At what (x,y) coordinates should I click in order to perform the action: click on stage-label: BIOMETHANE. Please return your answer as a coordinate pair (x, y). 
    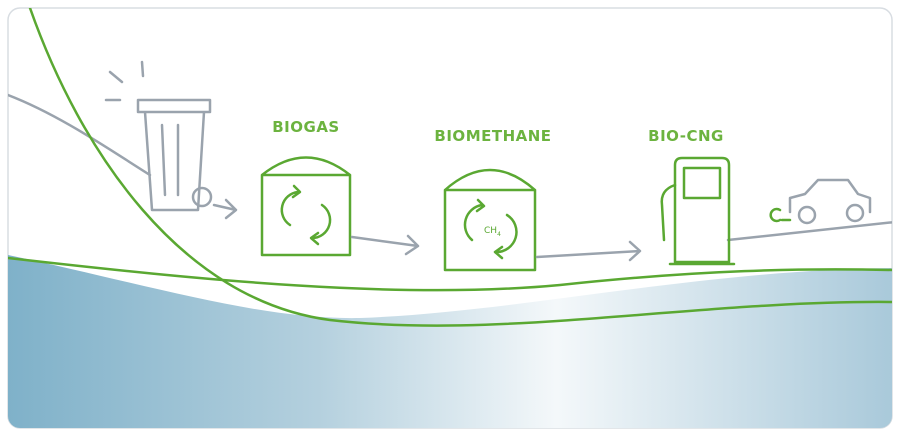
    Looking at the image, I should click on (492, 136).